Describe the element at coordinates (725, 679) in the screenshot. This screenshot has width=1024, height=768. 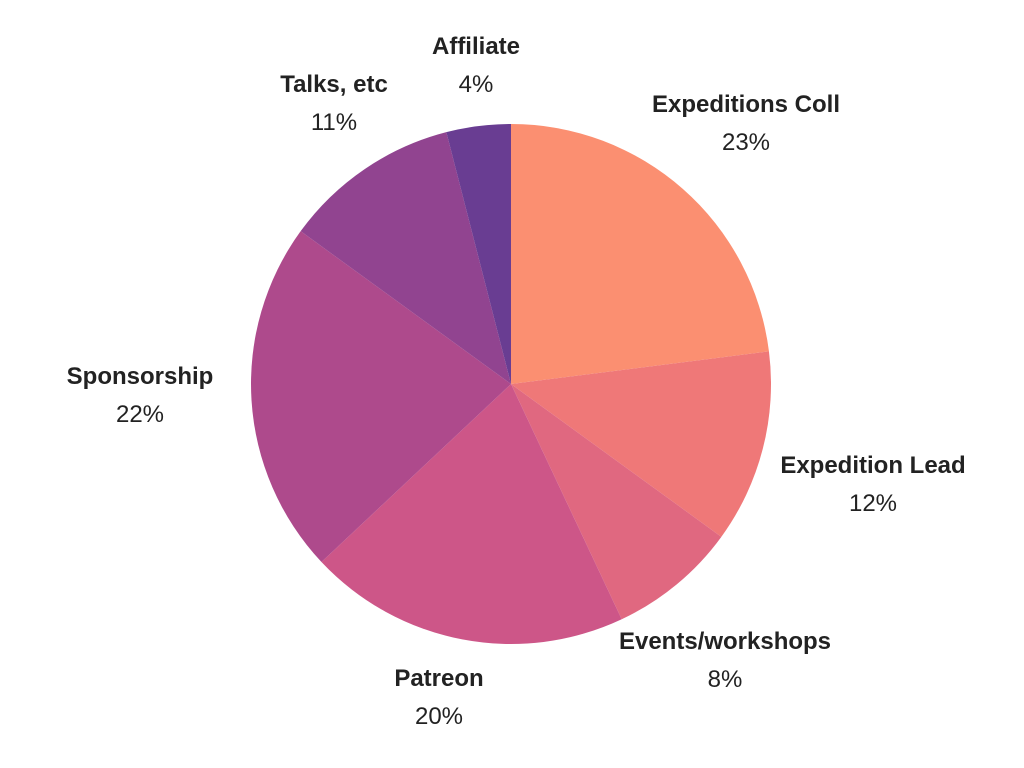
I see `slice-percent-events-workshops: 8%` at that location.